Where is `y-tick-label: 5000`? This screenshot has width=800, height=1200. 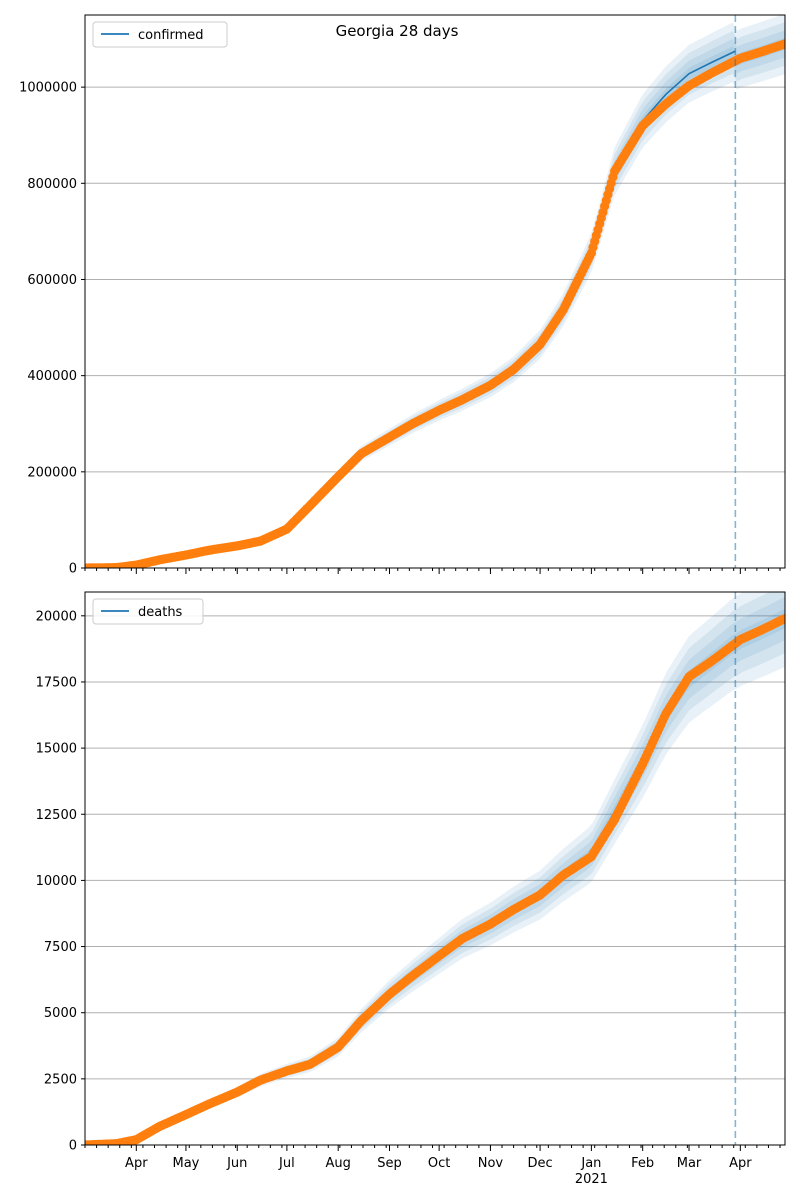
y-tick-label: 5000 is located at coordinates (60, 1013).